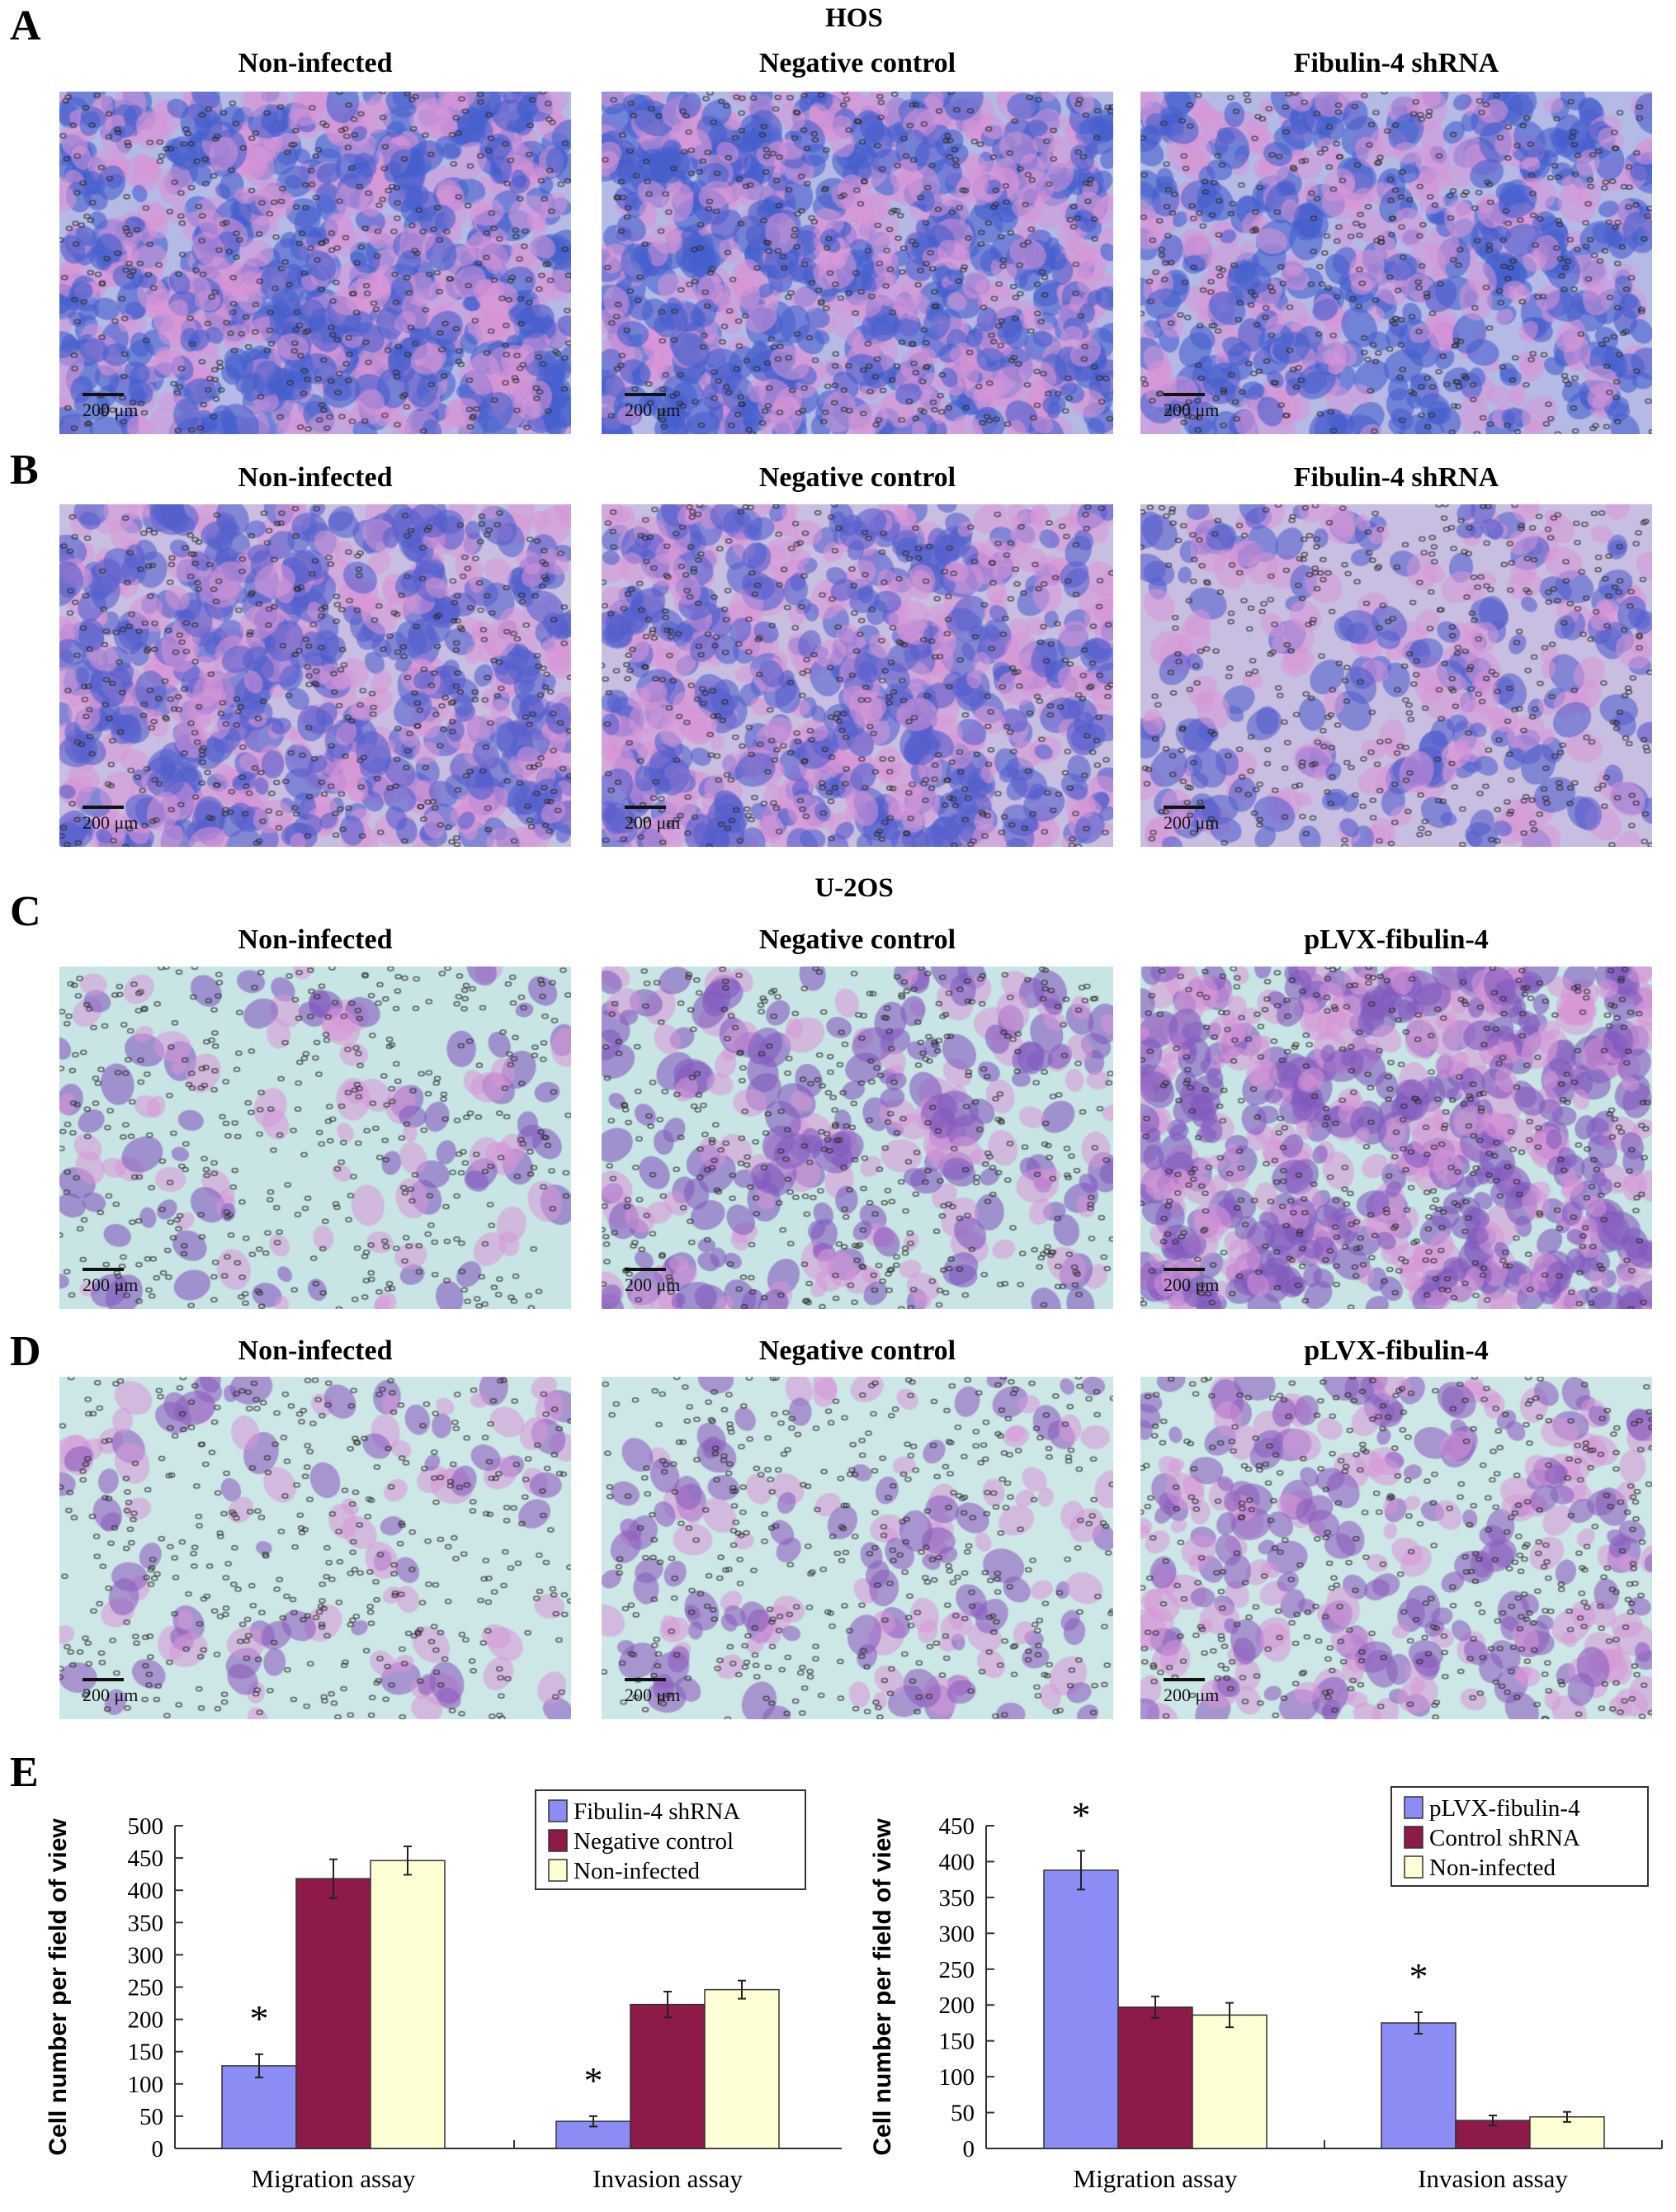 The image size is (1676, 2212). Describe the element at coordinates (1505, 1838) in the screenshot. I see `legend-label: Control shRNA` at that location.